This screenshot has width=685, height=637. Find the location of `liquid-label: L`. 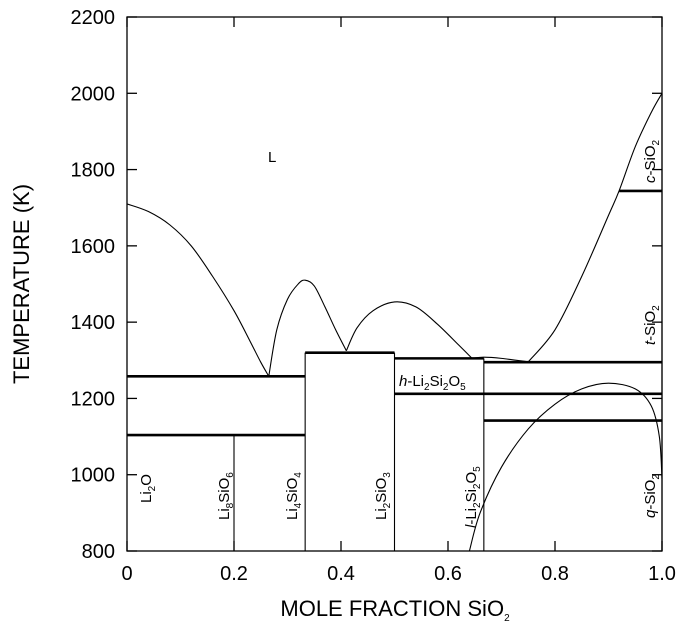

liquid-label: L is located at coordinates (272, 157).